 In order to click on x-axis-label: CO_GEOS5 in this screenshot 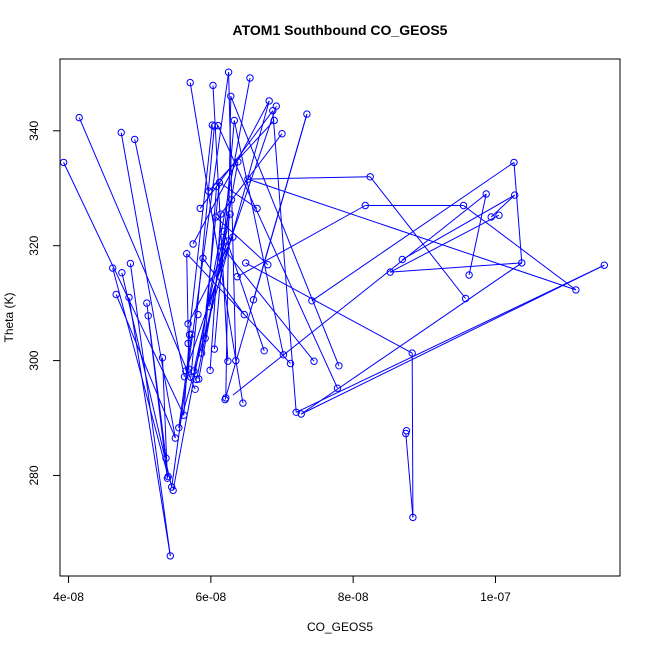, I will do `click(340, 627)`.